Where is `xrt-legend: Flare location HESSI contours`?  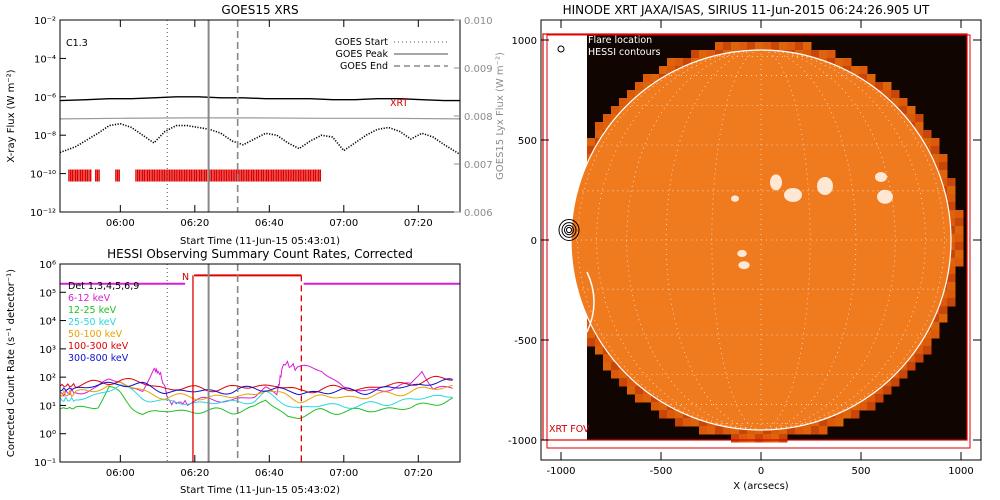
xrt-legend: Flare location HESSI contours is located at coordinates (609, 46).